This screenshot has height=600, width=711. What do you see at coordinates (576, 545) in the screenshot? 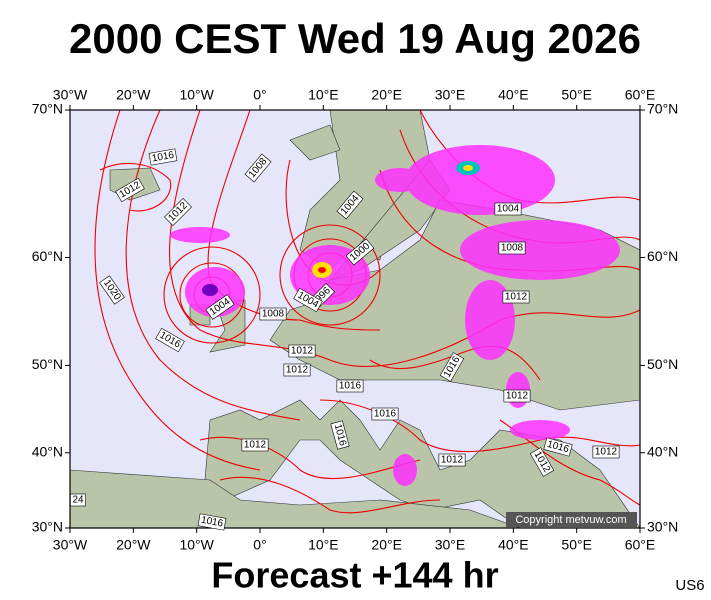
I see `lon-label-bottom: 50°E` at bounding box center [576, 545].